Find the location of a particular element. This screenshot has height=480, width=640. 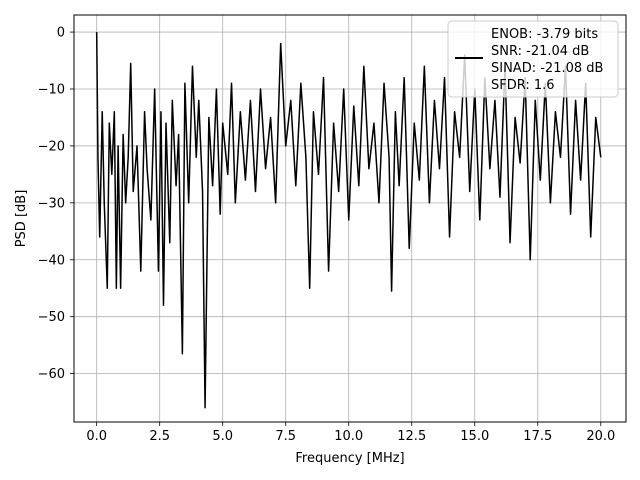

x-tick-label: 12.5 is located at coordinates (411, 436).